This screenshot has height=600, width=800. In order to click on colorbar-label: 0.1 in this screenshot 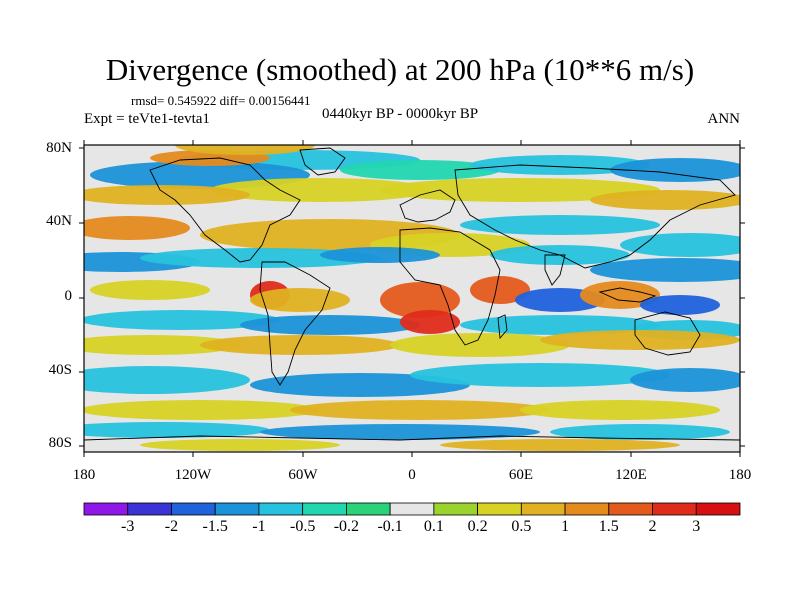, I will do `click(433, 526)`.